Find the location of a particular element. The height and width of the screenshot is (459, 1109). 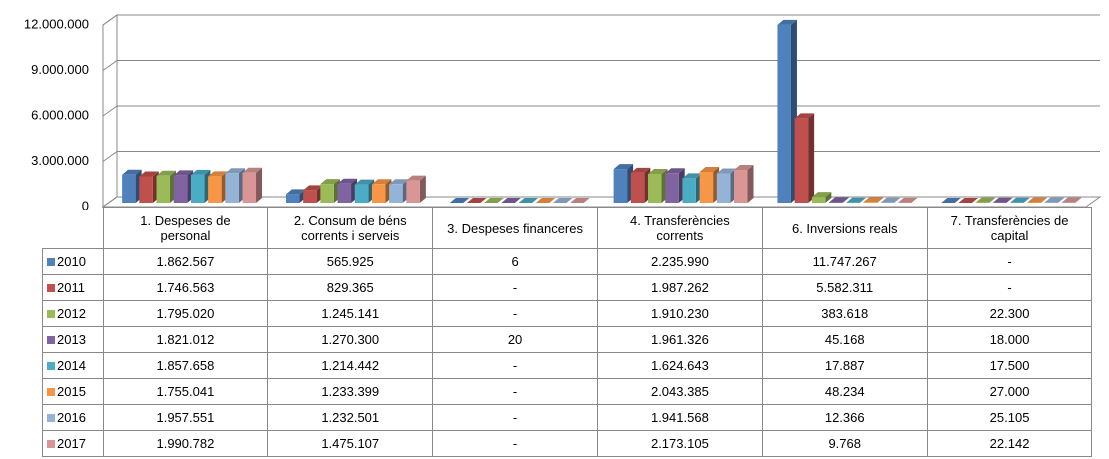

value-cell: 11.747.267 is located at coordinates (844, 261).